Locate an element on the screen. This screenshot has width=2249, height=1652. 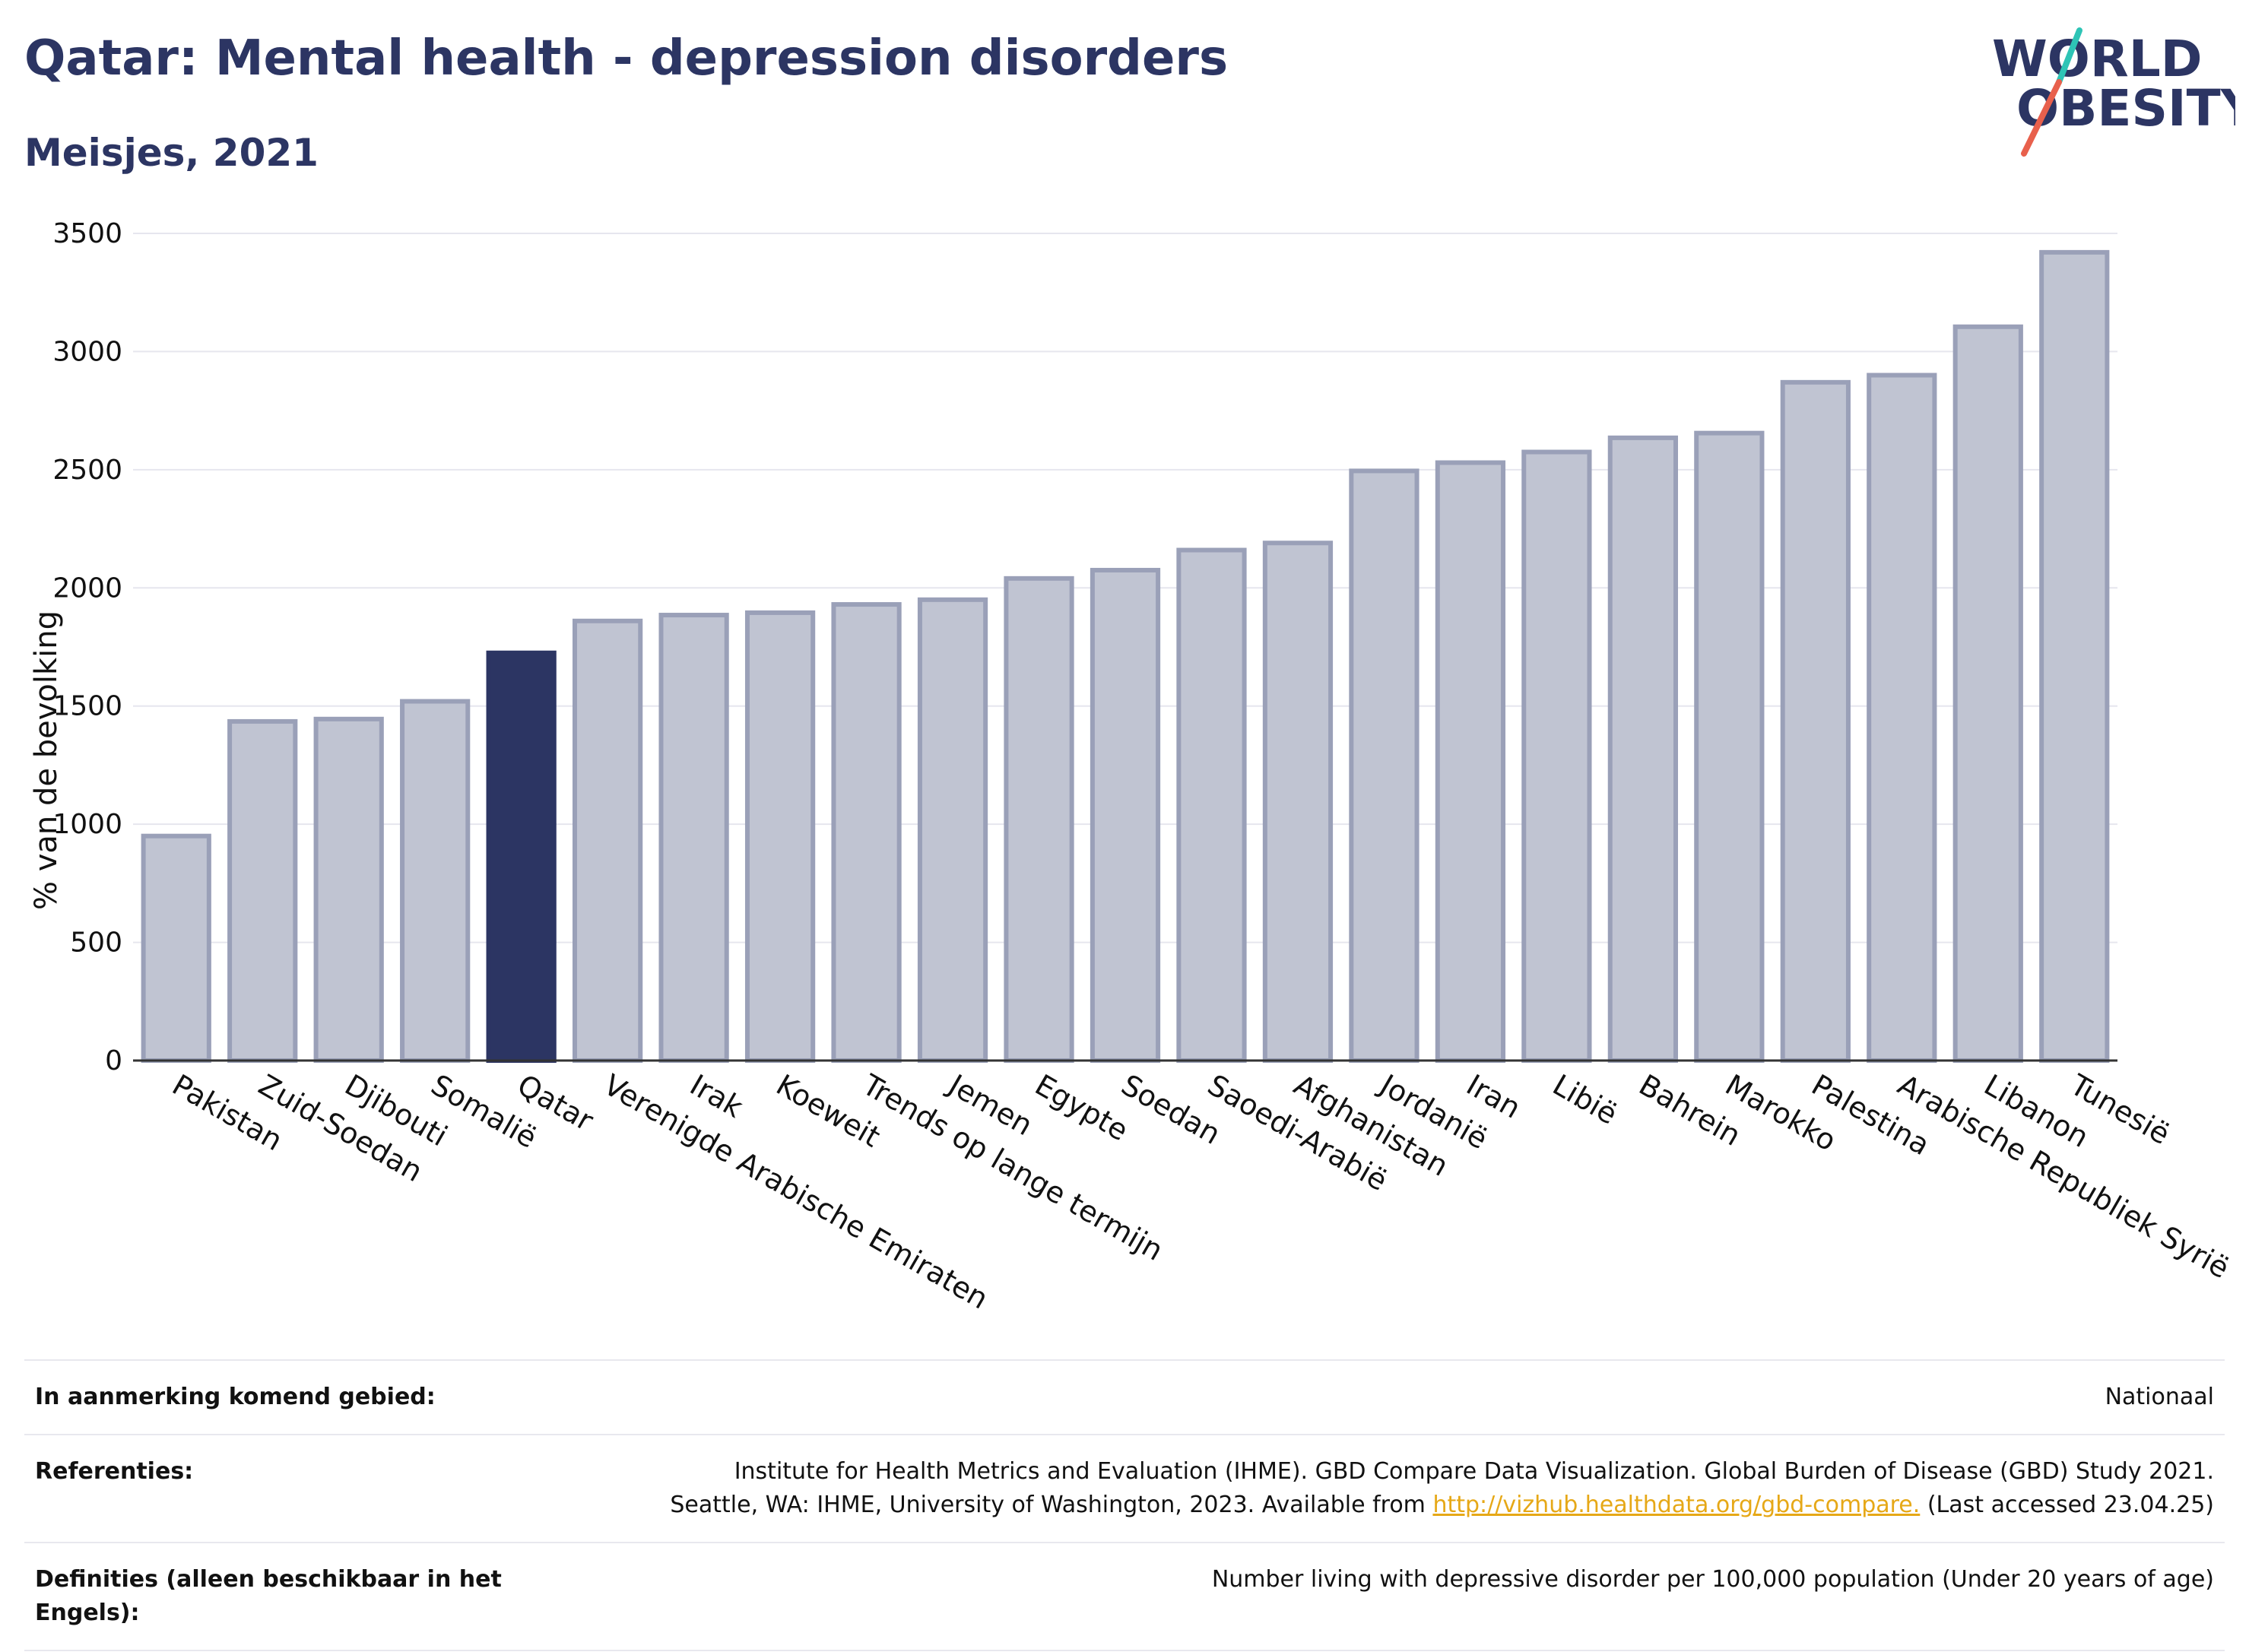
x-category-label: Arabische Republiek Syrië is located at coordinates (2063, 1177).